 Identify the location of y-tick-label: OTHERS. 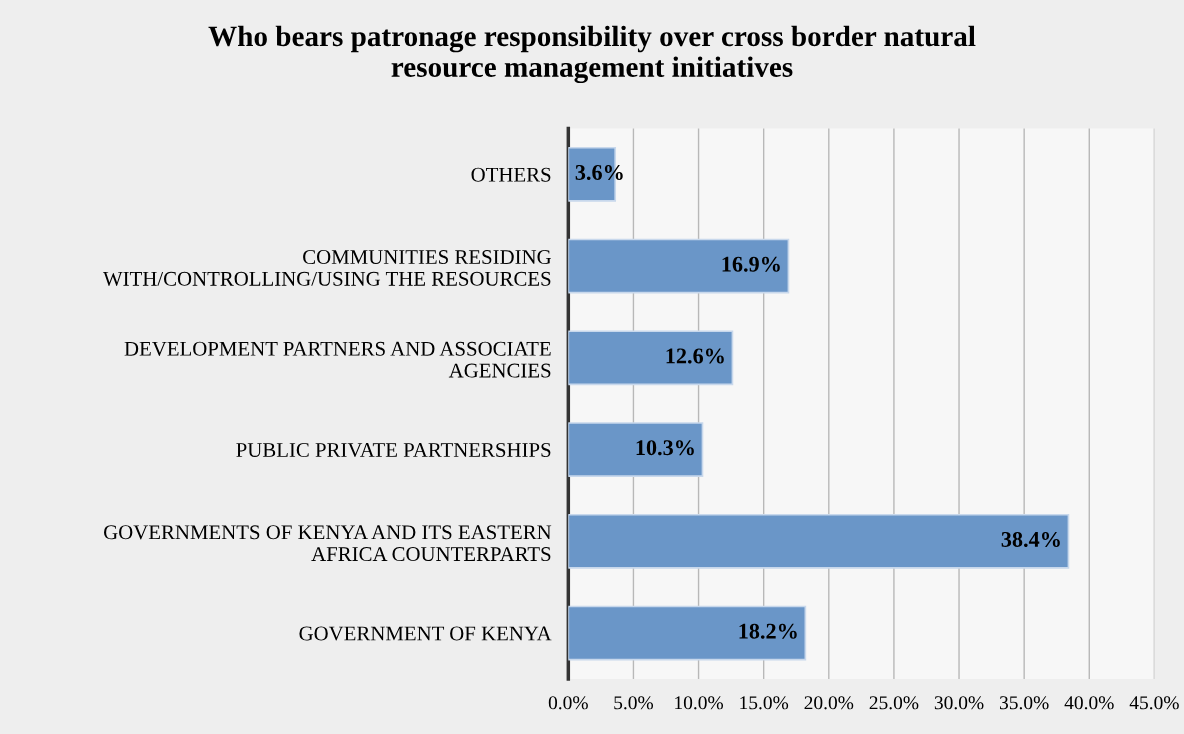
(511, 174).